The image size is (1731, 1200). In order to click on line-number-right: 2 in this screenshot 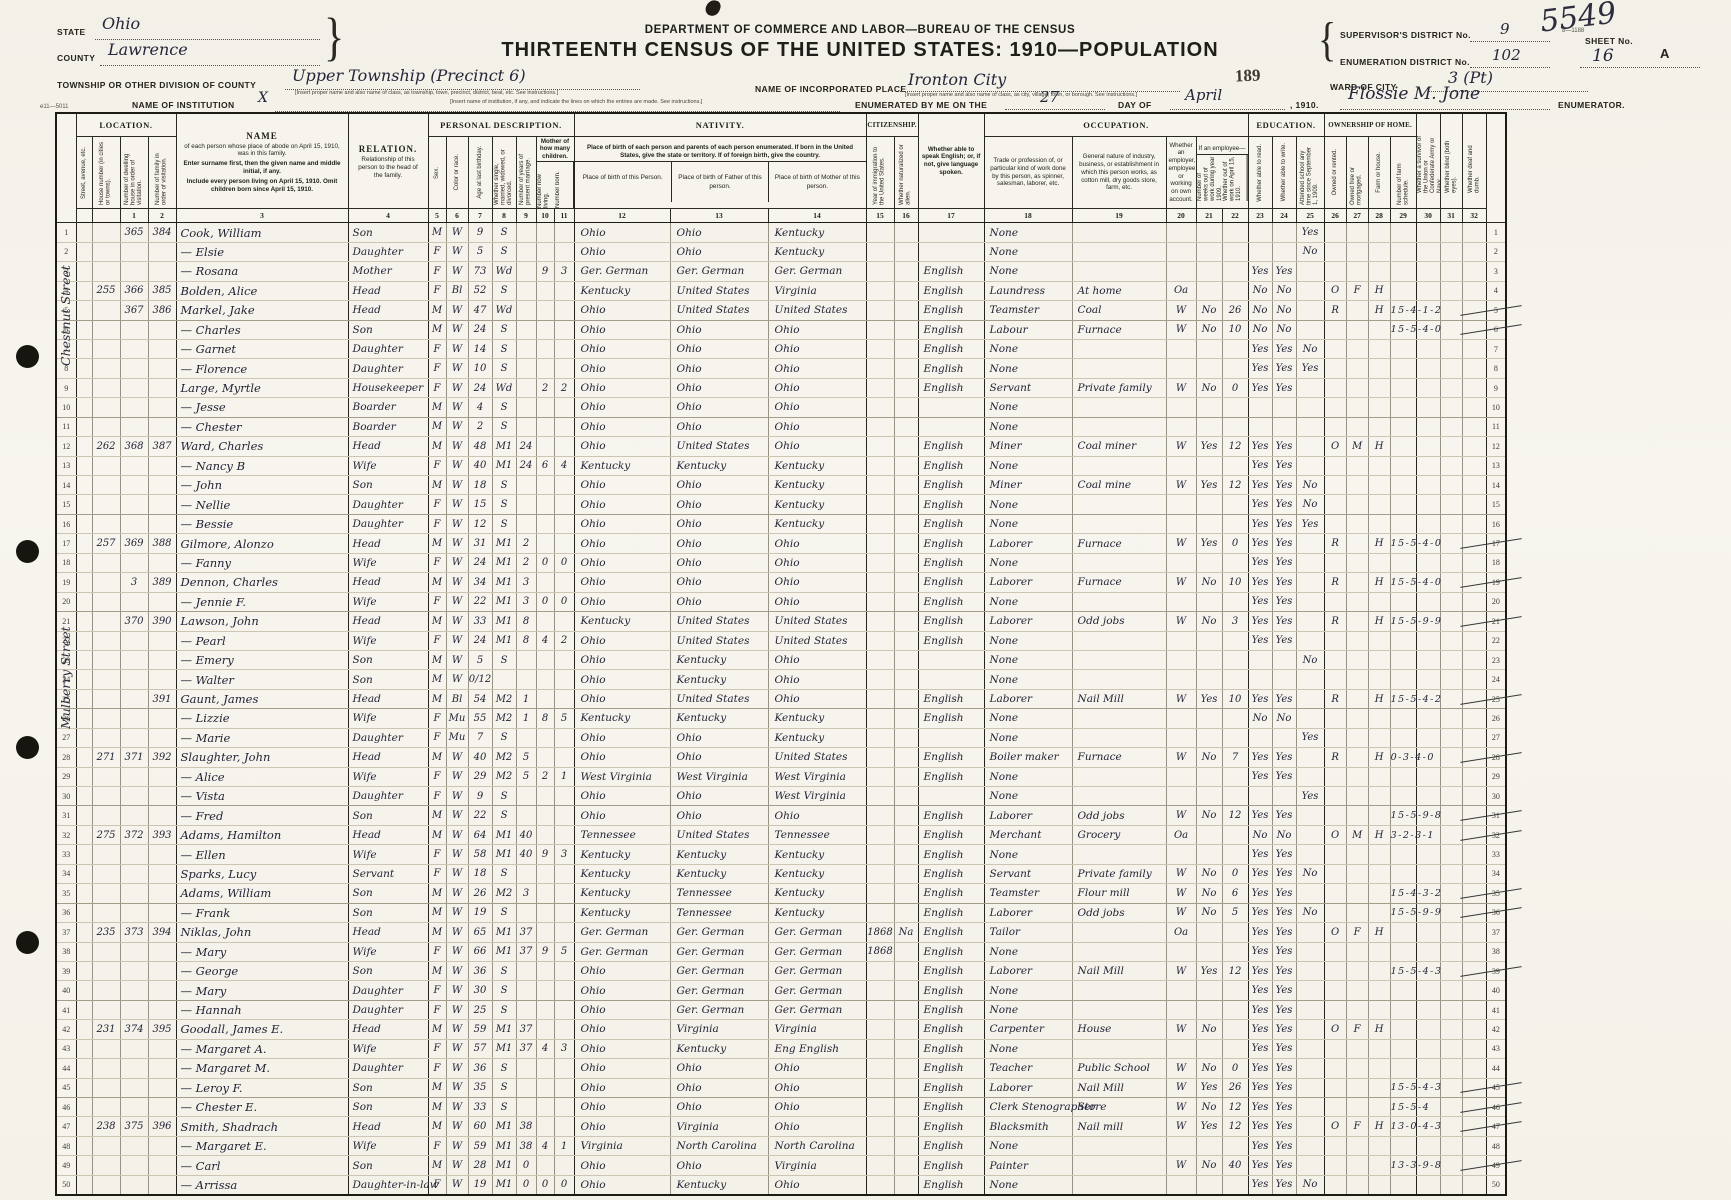, I will do `click(1496, 252)`.